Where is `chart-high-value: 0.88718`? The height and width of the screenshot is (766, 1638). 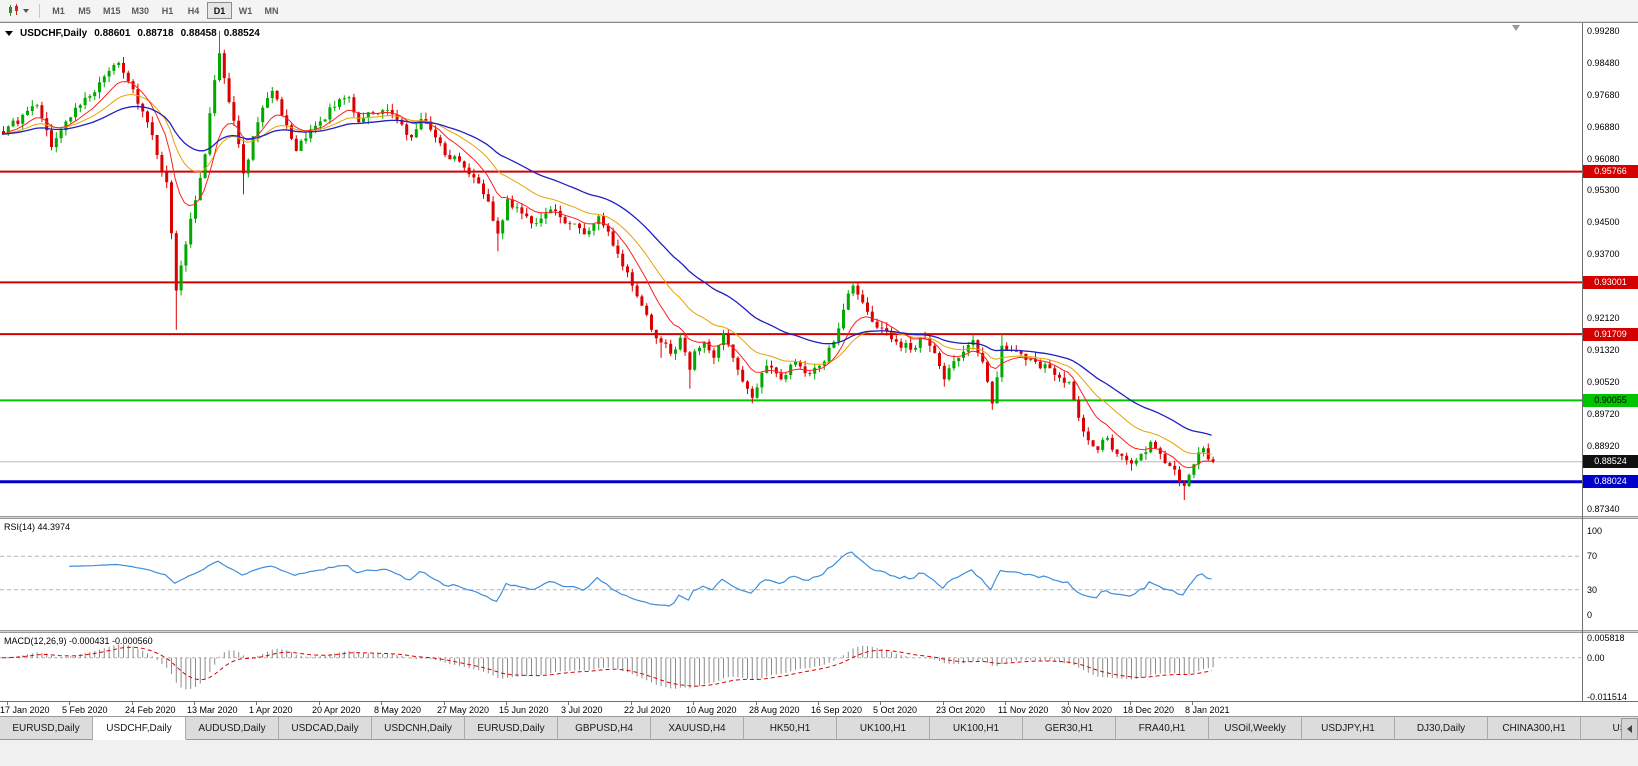 chart-high-value: 0.88718 is located at coordinates (155, 33).